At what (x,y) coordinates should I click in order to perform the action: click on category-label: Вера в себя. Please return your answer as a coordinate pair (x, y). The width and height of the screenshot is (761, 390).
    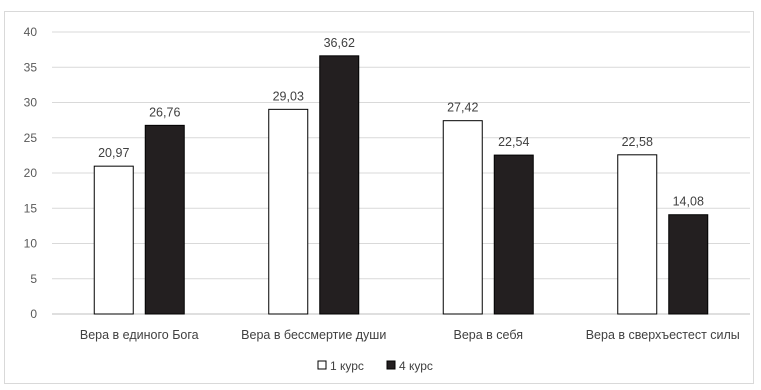
    Looking at the image, I should click on (489, 335).